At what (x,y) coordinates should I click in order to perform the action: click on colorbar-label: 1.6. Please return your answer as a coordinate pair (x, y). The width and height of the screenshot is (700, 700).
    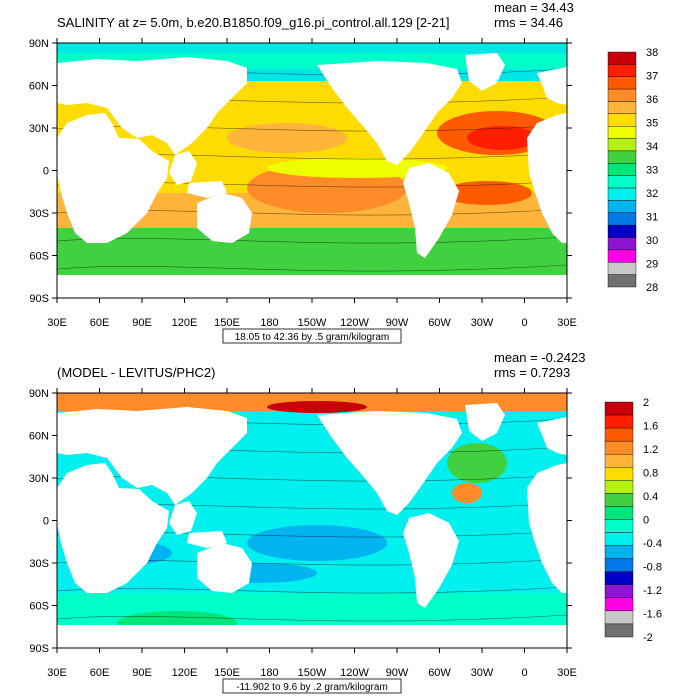
    Looking at the image, I should click on (650, 427).